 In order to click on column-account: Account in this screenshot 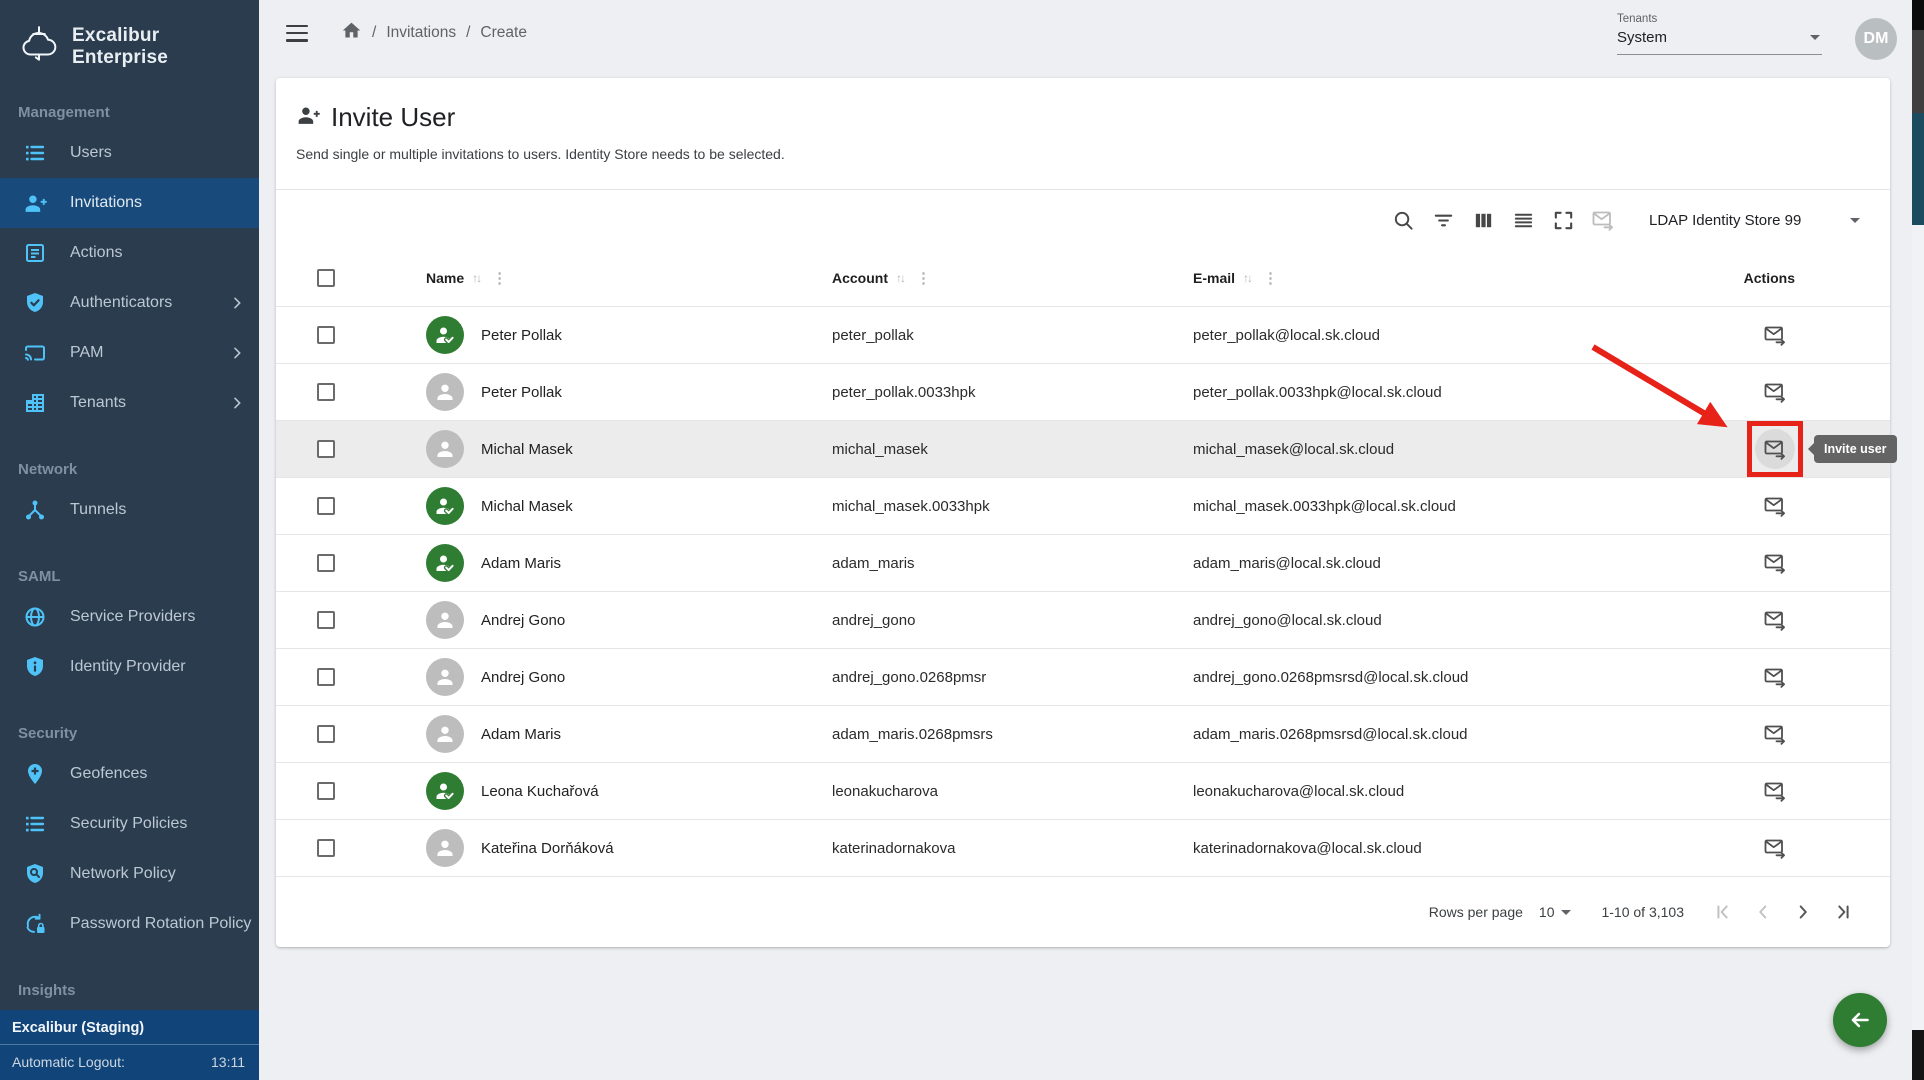, I will do `click(860, 278)`.